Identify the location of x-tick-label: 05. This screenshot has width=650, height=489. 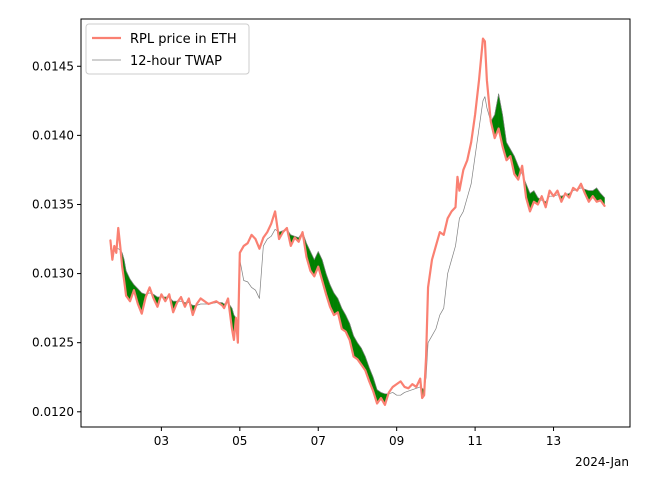
(239, 441).